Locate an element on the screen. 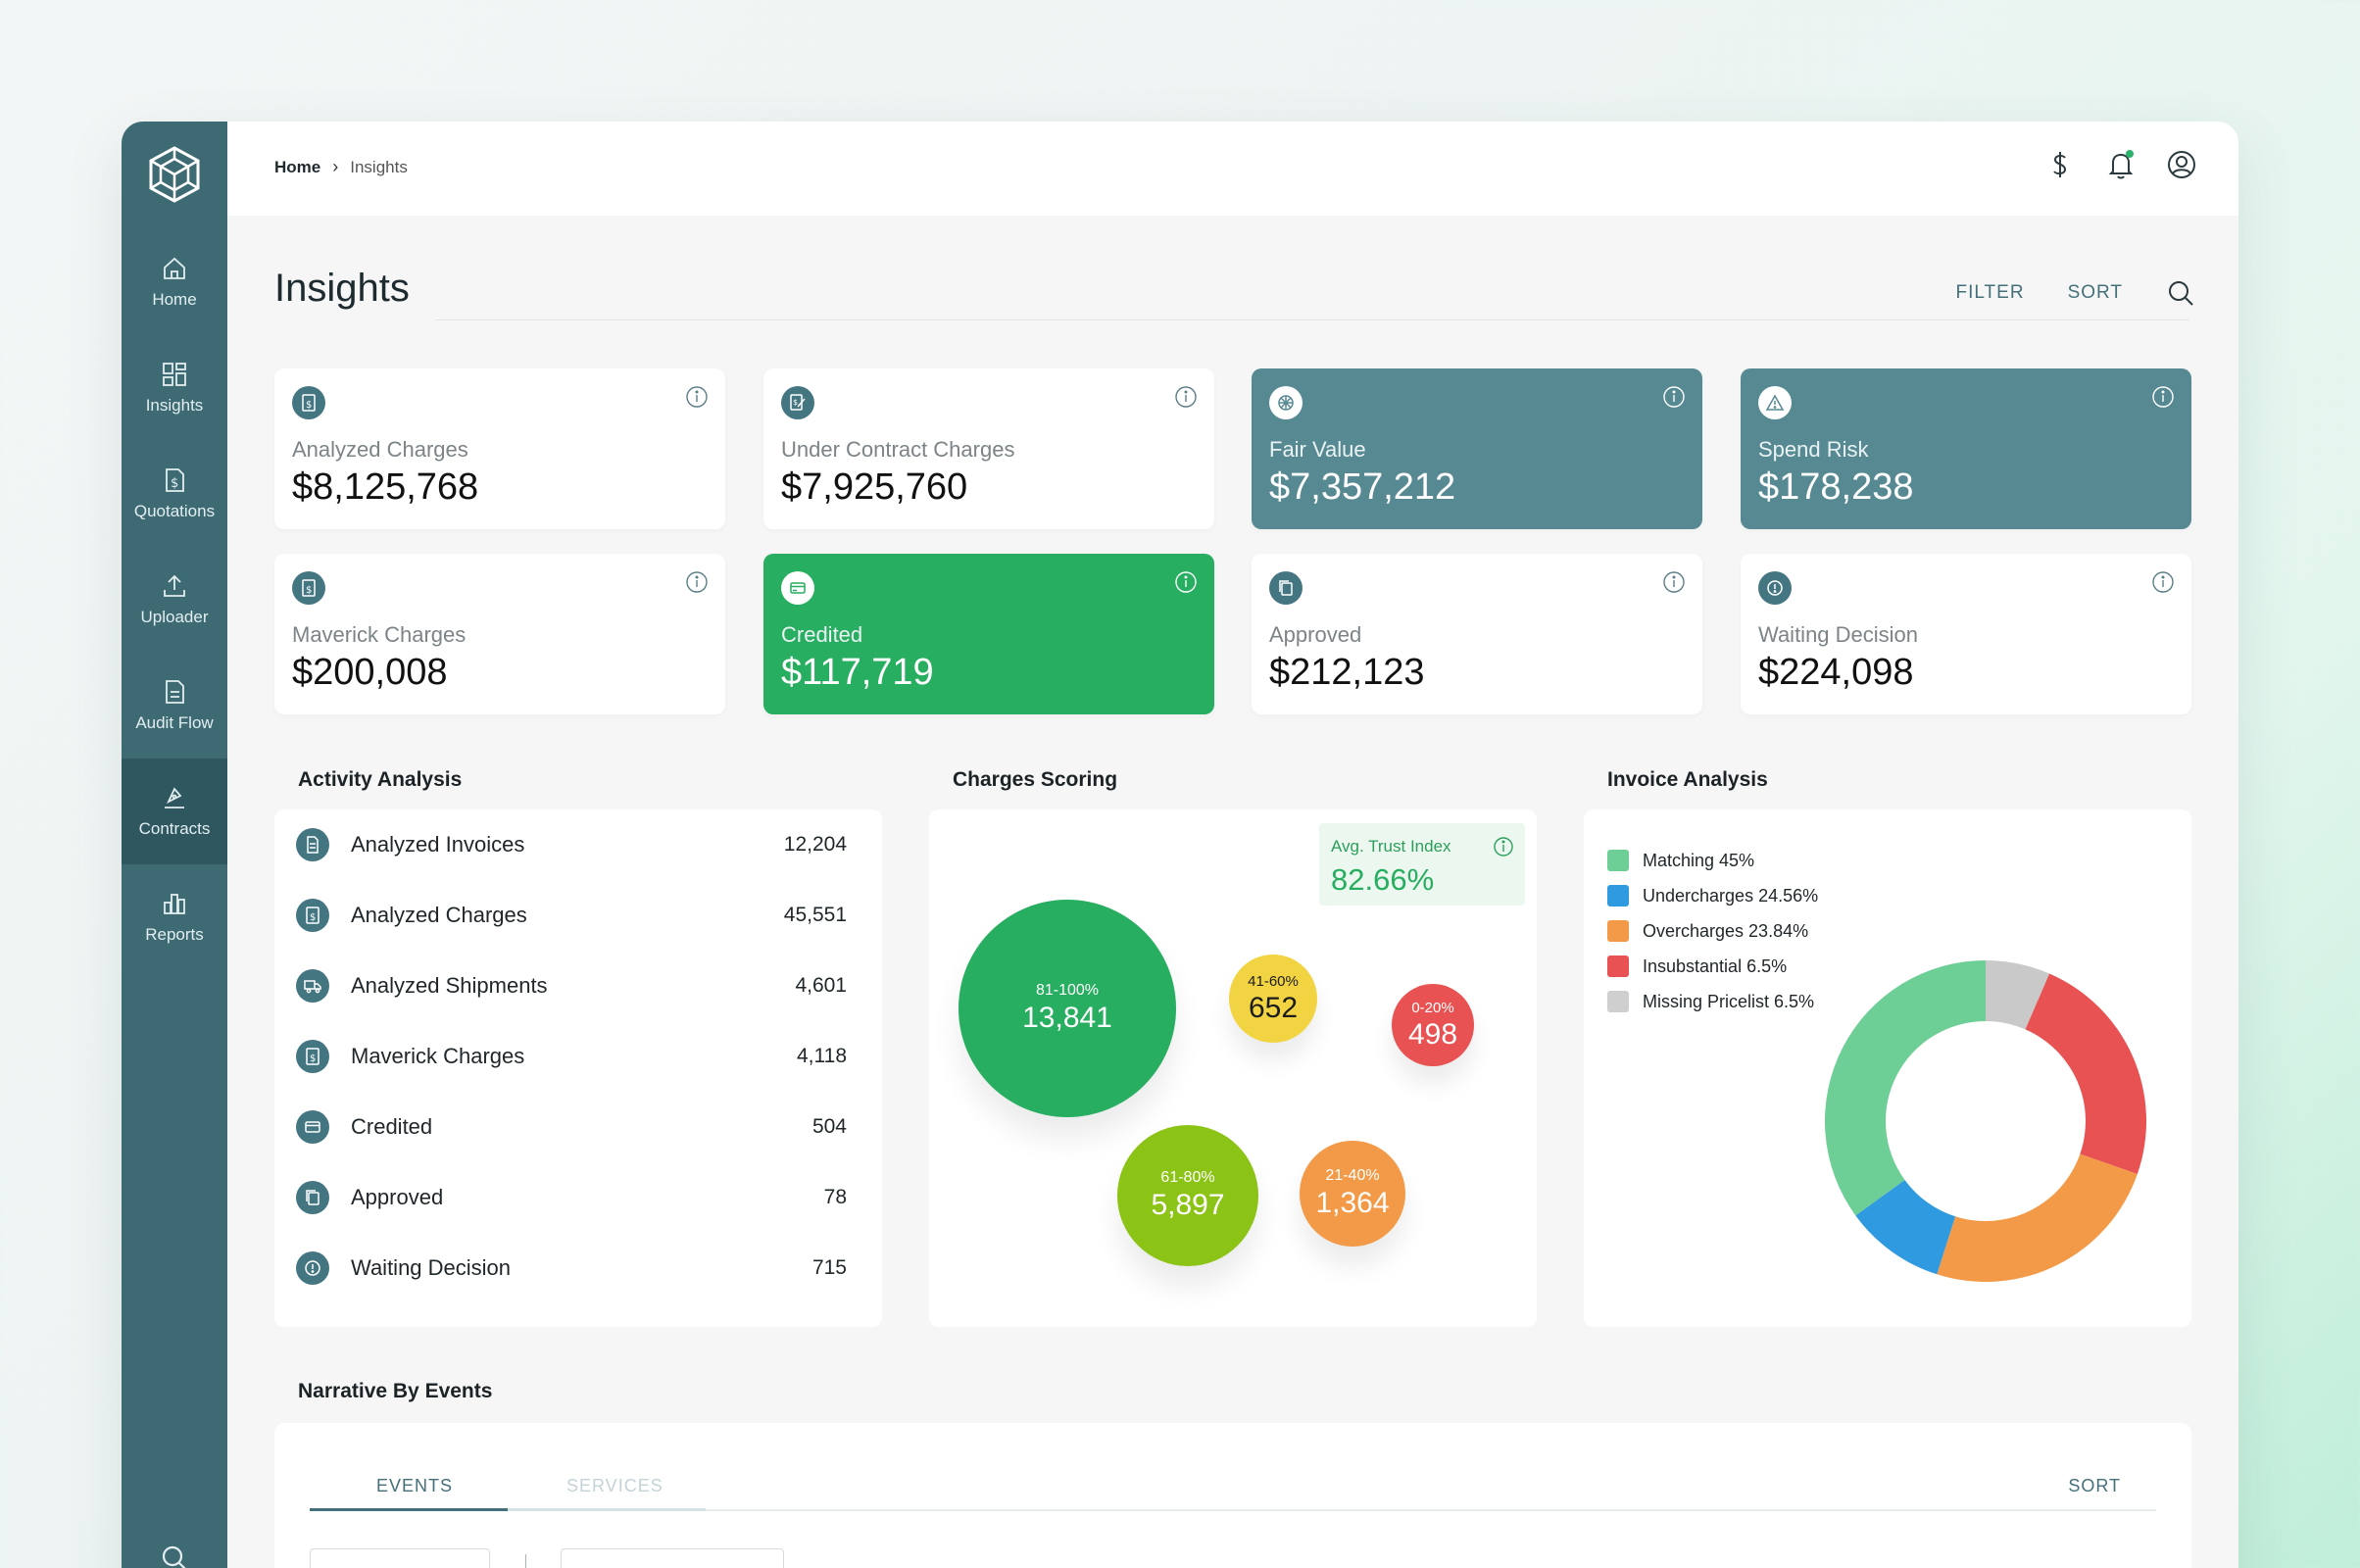 This screenshot has width=2360, height=1568. bubble-range: 21-40% is located at coordinates (1352, 1175).